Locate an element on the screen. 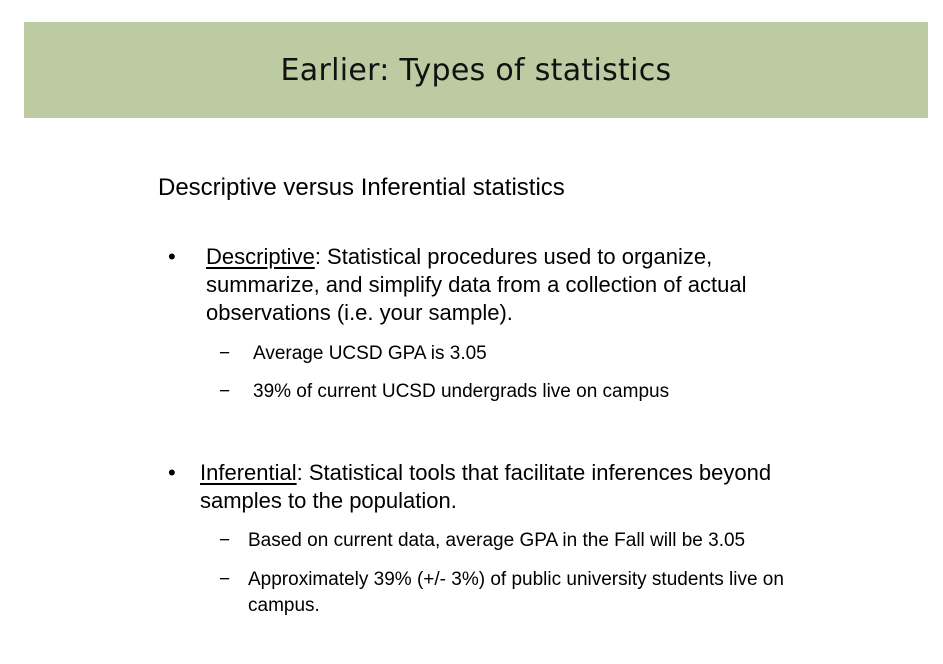  title-bar: Earlier: Types of statistics is located at coordinates (476, 70).